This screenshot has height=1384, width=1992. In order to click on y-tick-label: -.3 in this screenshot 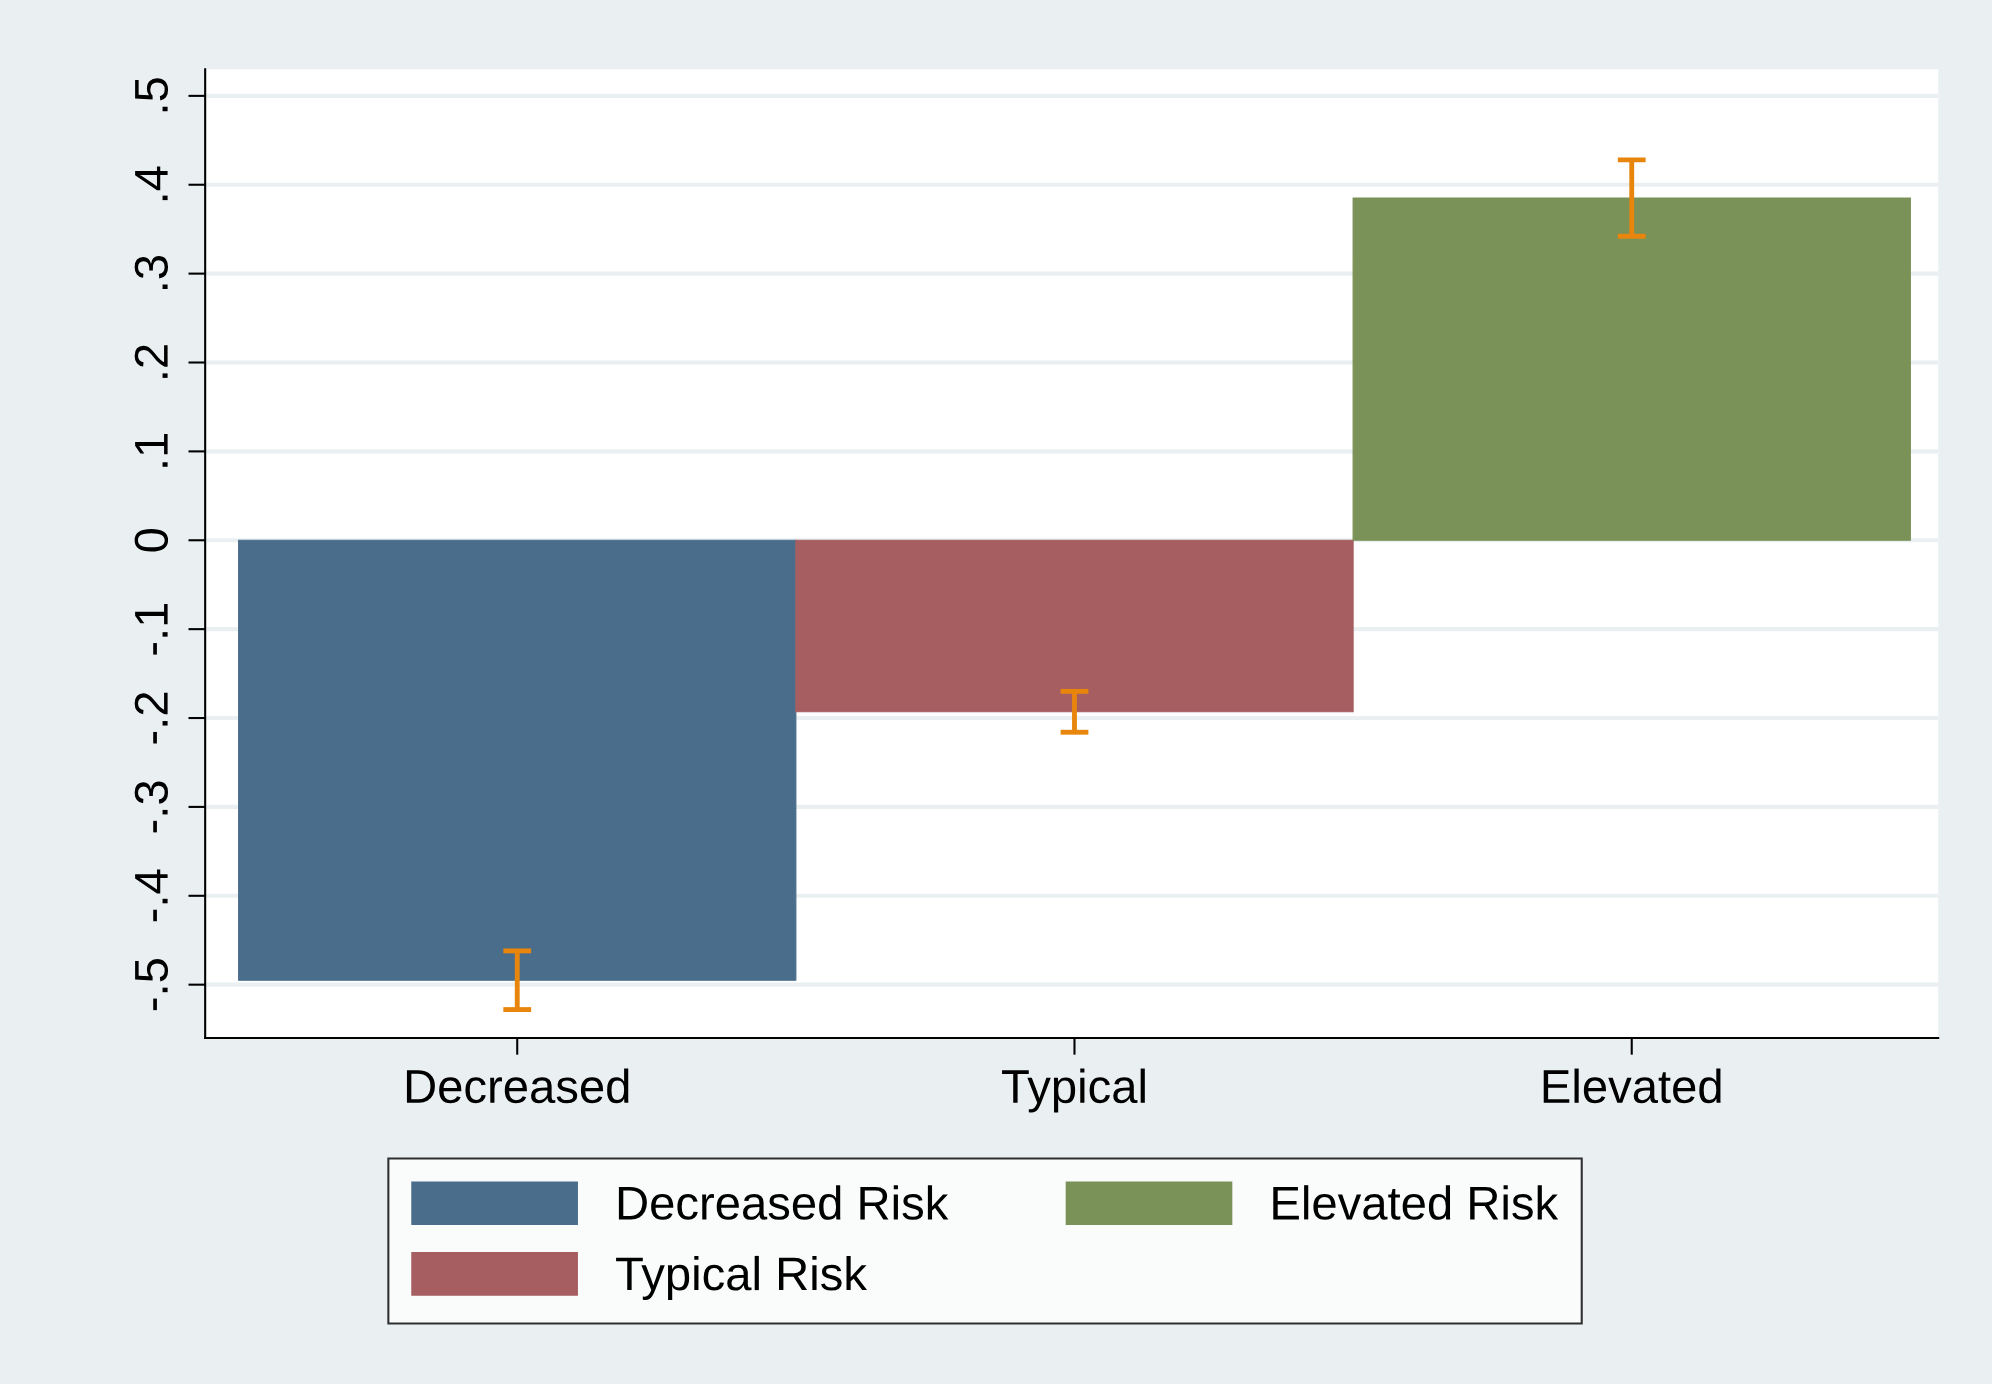, I will do `click(151, 807)`.